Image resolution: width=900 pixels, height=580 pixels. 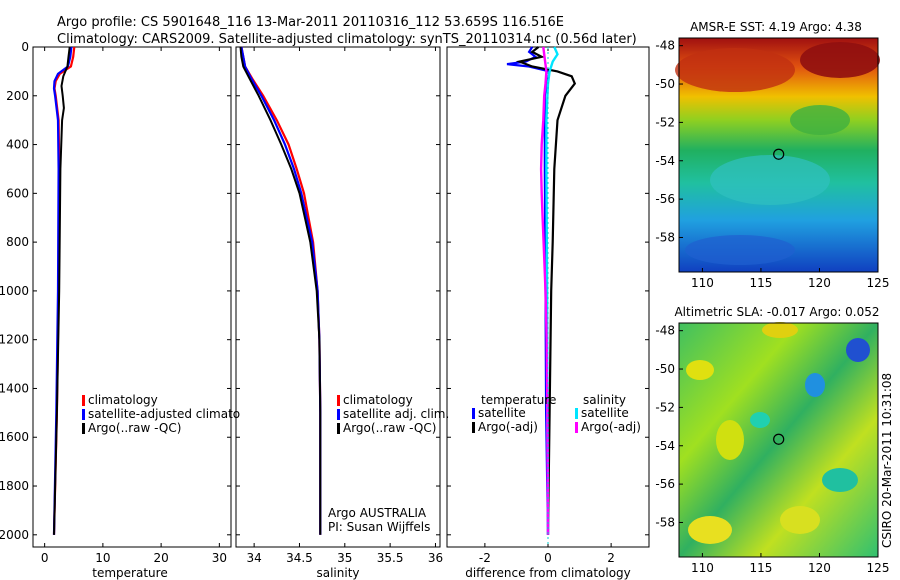 What do you see at coordinates (14, 388) in the screenshot?
I see `depth-tick-label: 1400` at bounding box center [14, 388].